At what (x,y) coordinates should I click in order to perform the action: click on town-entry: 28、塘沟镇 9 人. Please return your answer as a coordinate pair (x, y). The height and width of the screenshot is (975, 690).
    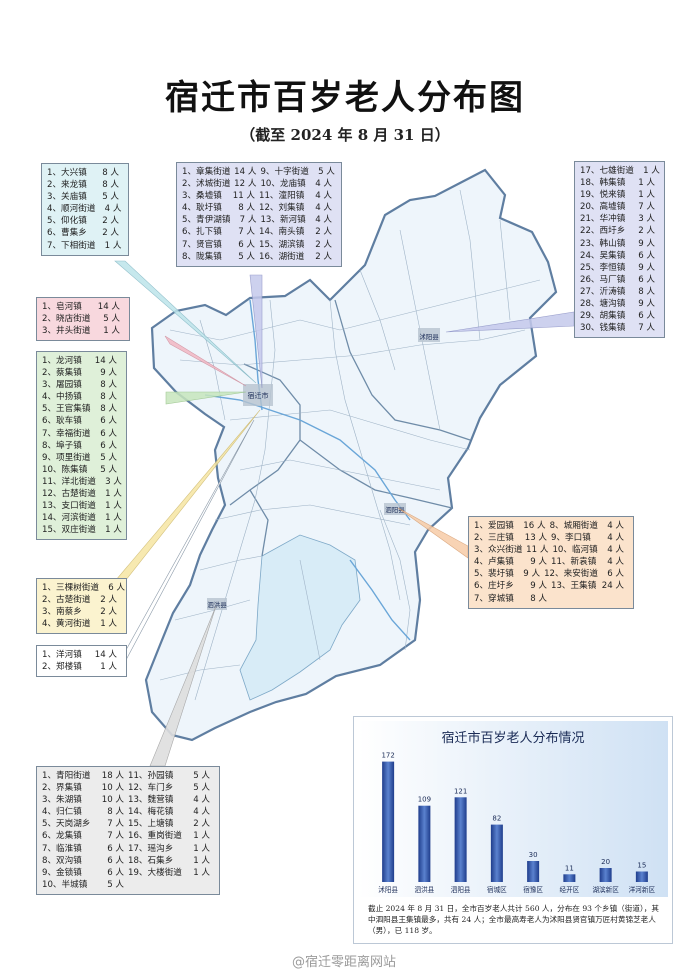
    Looking at the image, I should click on (619, 304).